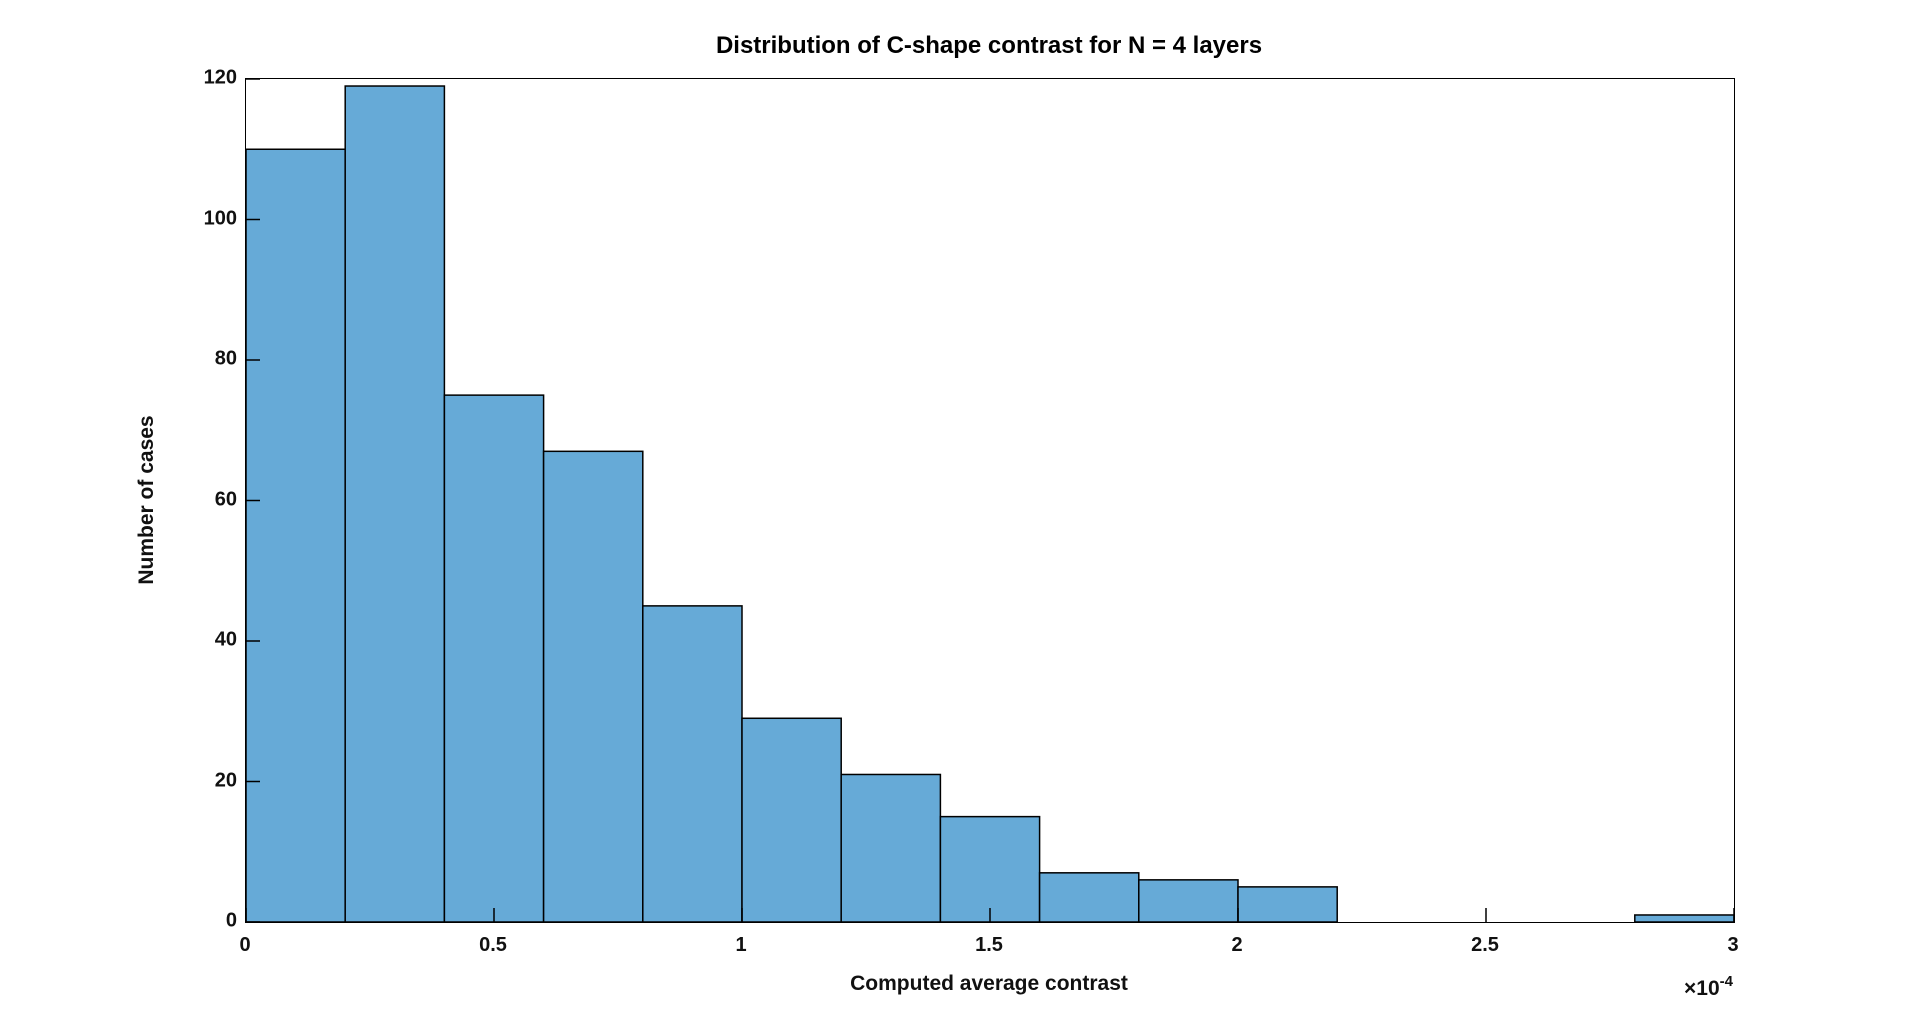 This screenshot has height=1036, width=1920. Describe the element at coordinates (225, 639) in the screenshot. I see `y-tick-label: 40` at that location.